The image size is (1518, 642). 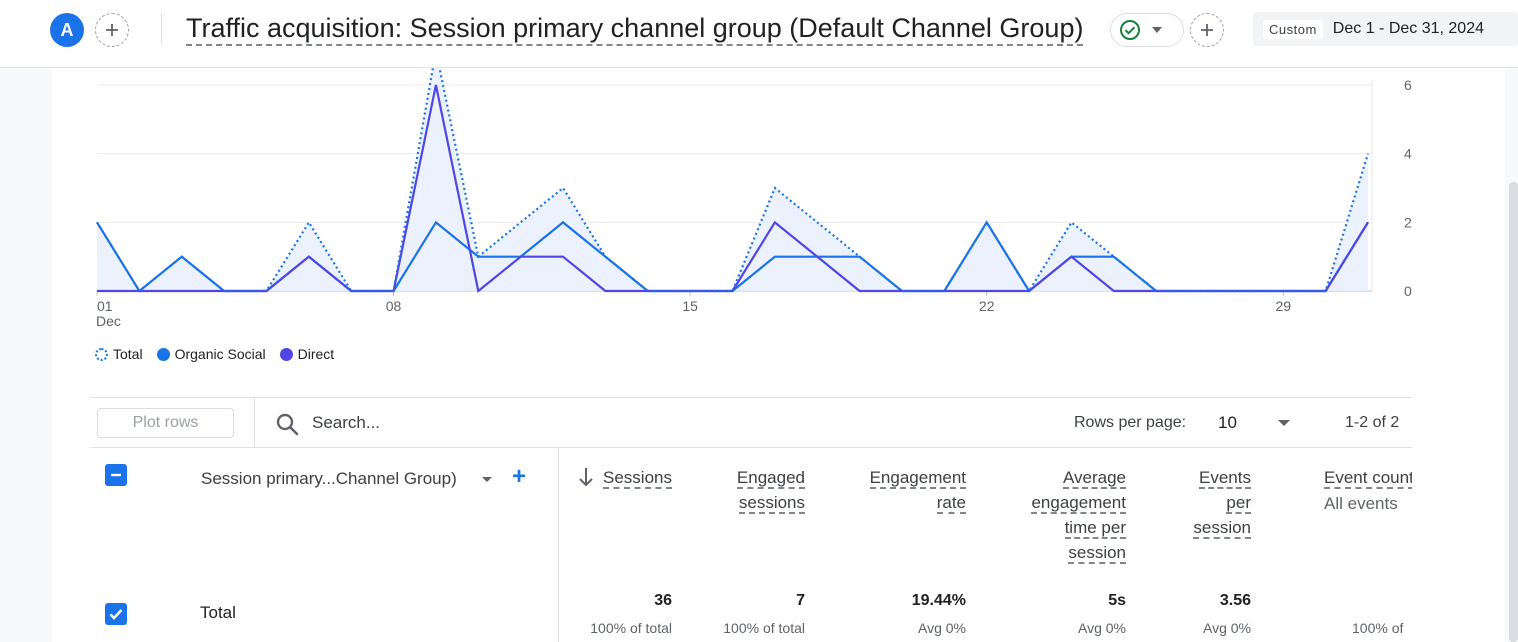 I want to click on metric-header-label: per, so click(x=1238, y=503).